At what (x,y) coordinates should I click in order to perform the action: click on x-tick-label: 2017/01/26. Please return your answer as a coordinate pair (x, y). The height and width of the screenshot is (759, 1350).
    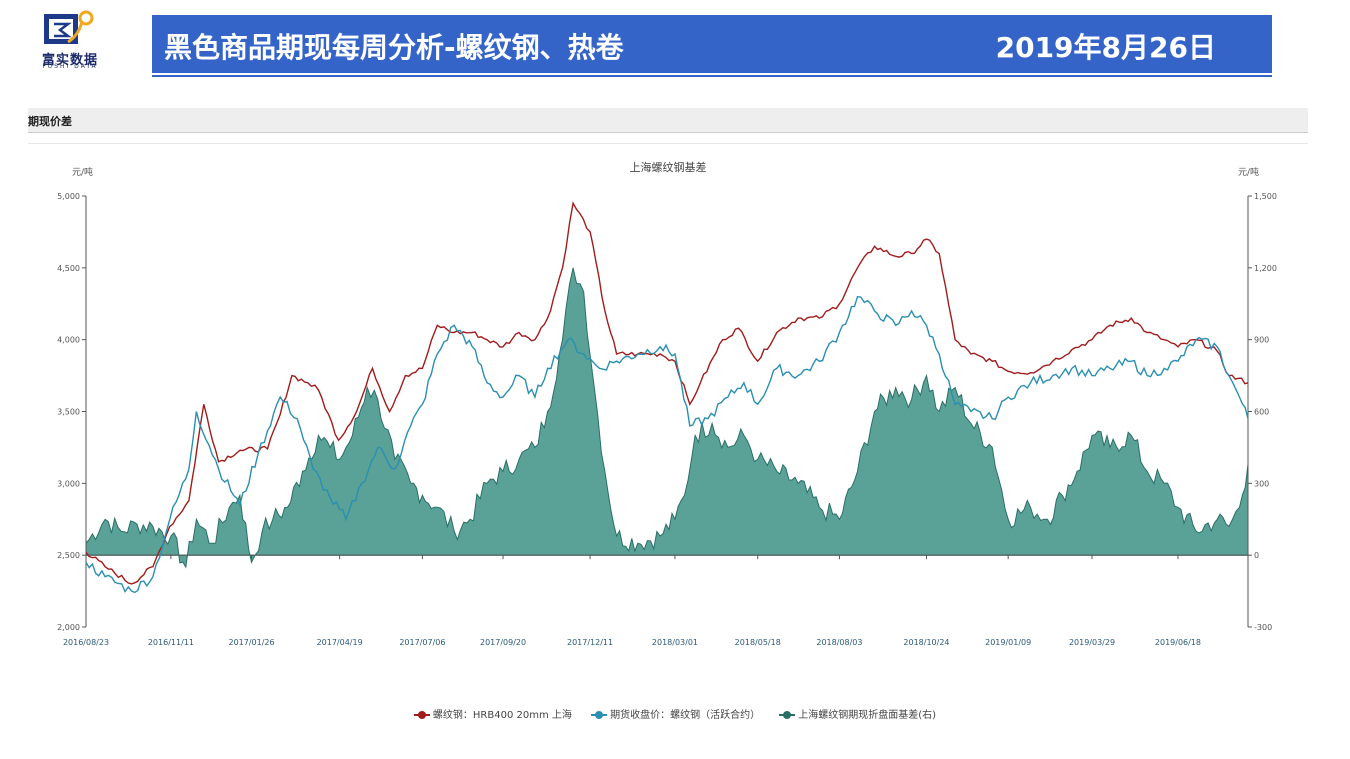
    Looking at the image, I should click on (251, 642).